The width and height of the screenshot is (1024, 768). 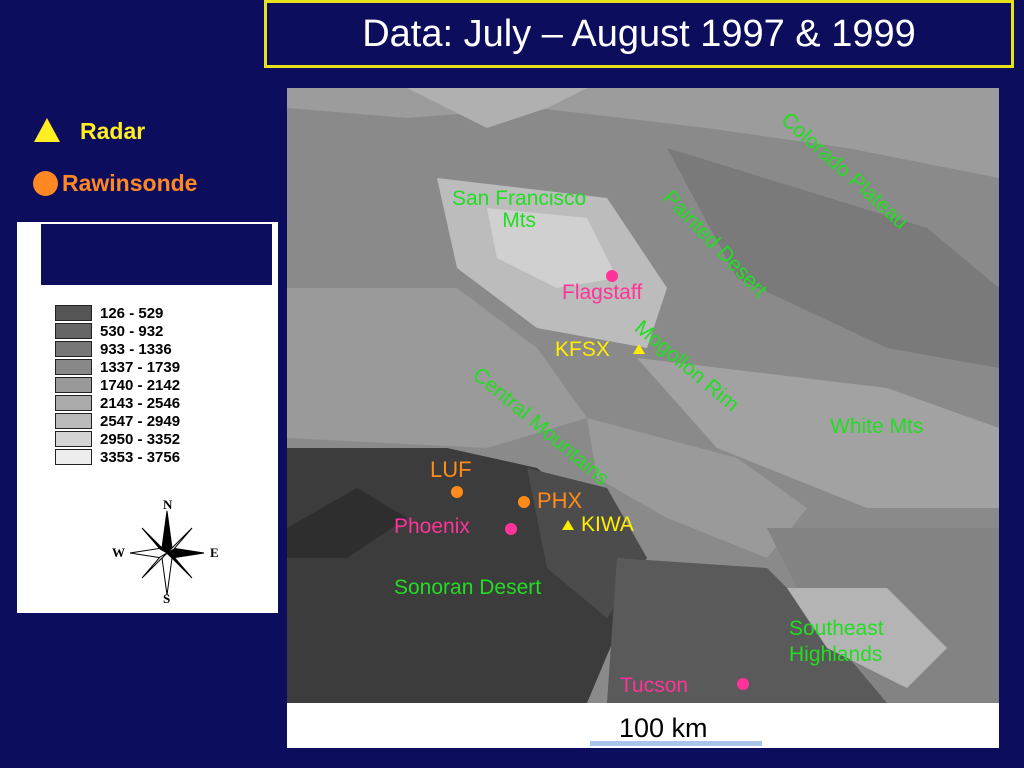 I want to click on scale-label: 100 km, so click(x=663, y=728).